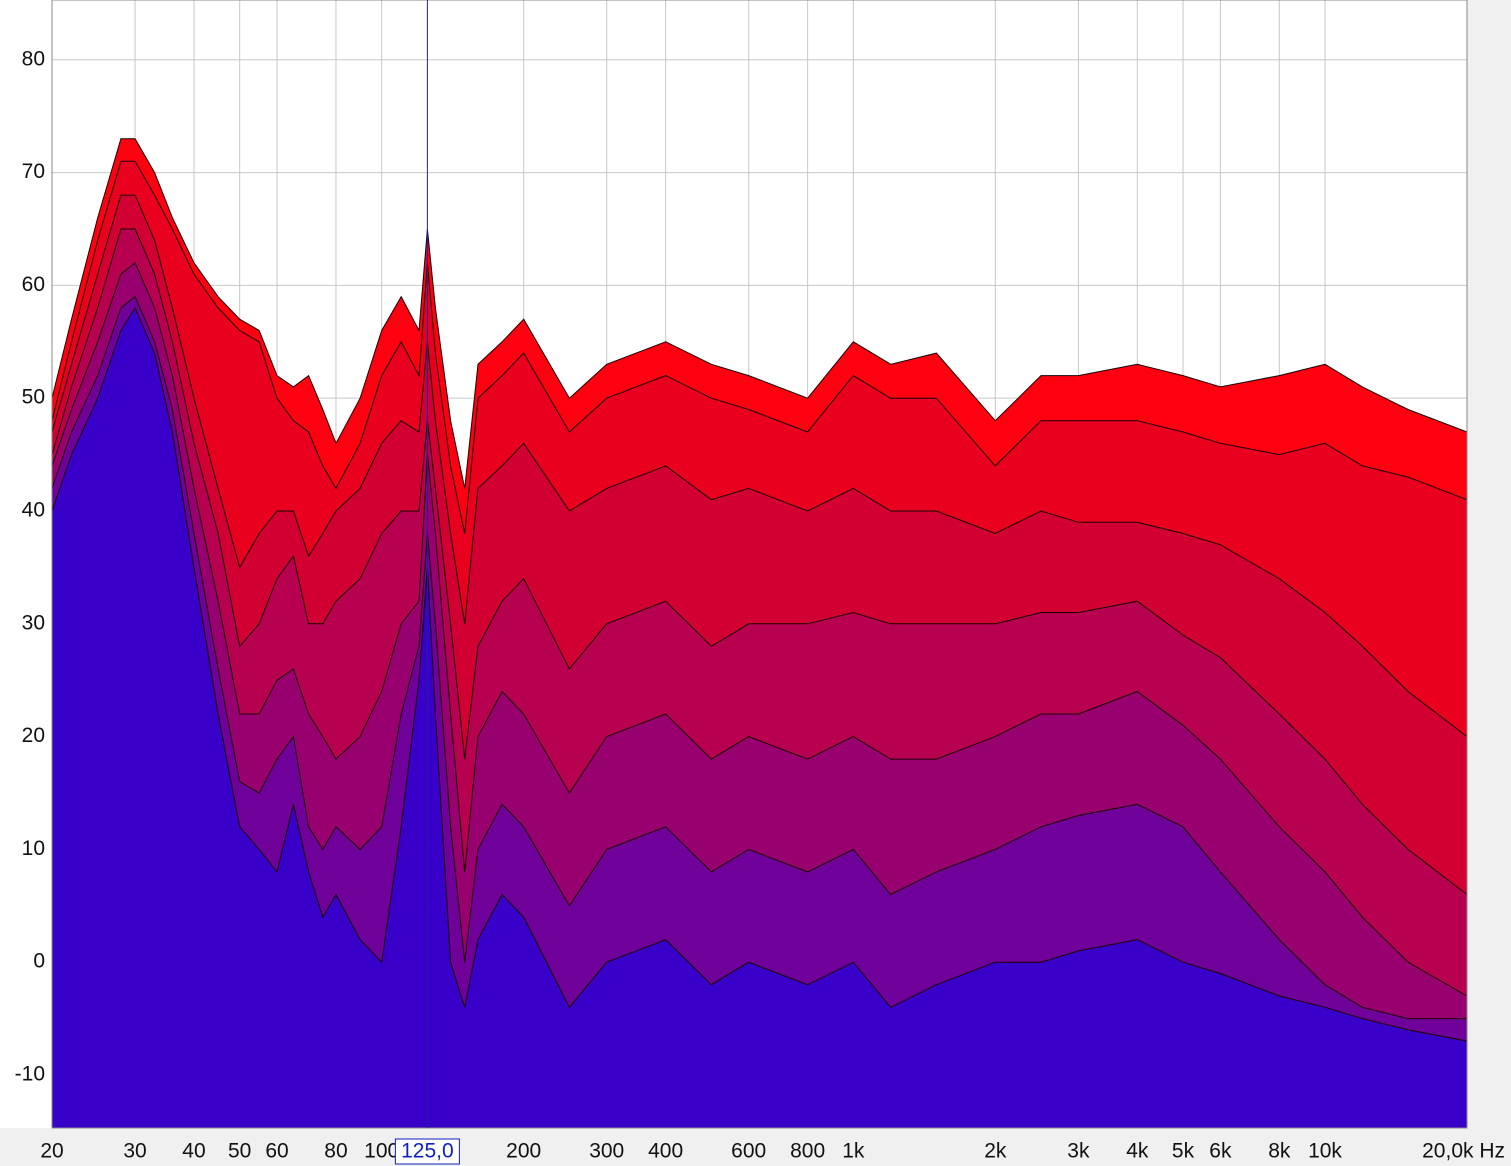 This screenshot has height=1166, width=1511. What do you see at coordinates (239, 1151) in the screenshot?
I see `x-tick-label: 50` at bounding box center [239, 1151].